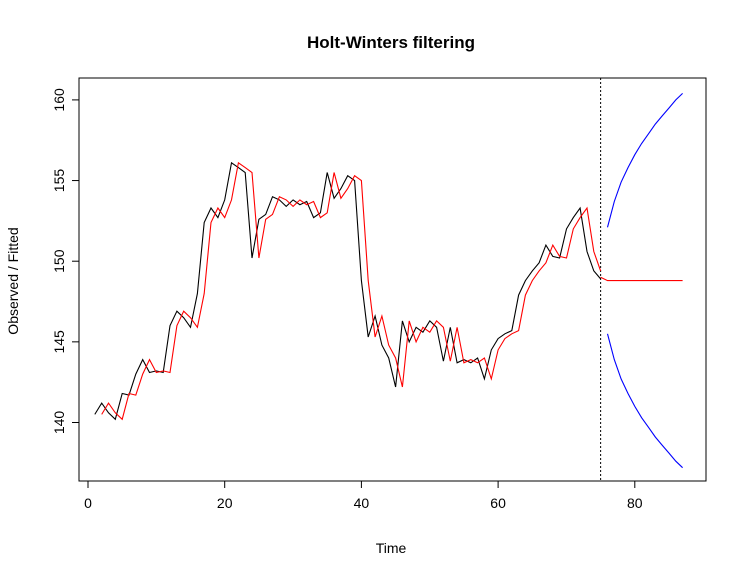 The image size is (747, 578). What do you see at coordinates (641, 279) in the screenshot?
I see `forecast-series-line` at bounding box center [641, 279].